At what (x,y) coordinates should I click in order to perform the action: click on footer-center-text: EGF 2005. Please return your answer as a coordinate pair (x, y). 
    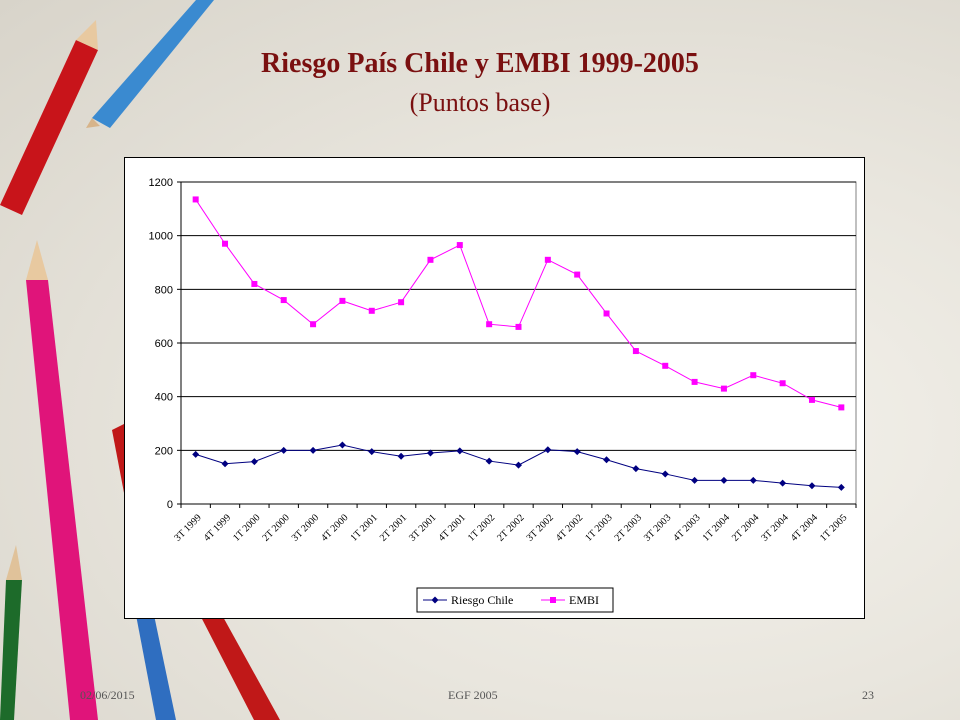
    Looking at the image, I should click on (473, 695).